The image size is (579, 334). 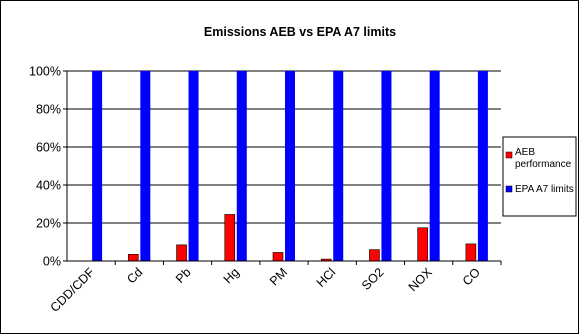 What do you see at coordinates (45, 72) in the screenshot?
I see `y-tick-label: 100%` at bounding box center [45, 72].